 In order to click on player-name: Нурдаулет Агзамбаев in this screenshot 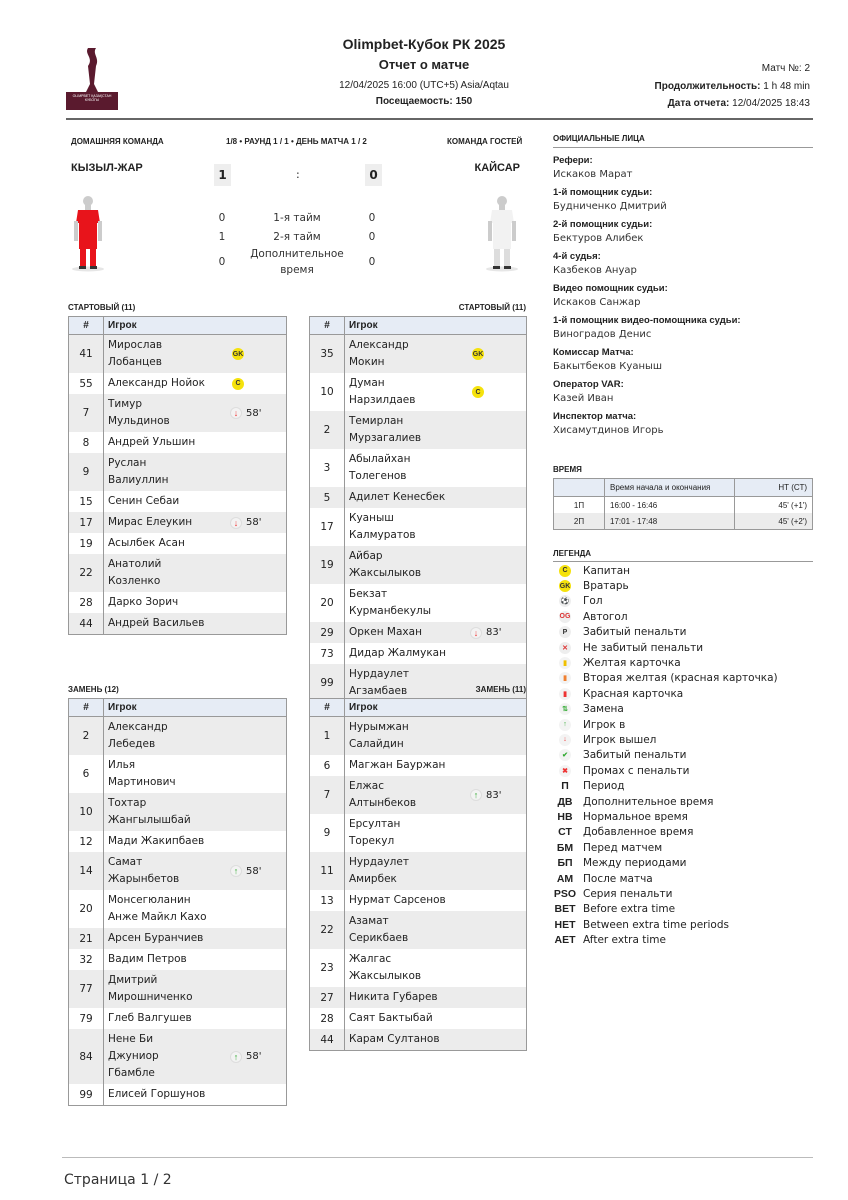, I will do `click(379, 682)`.